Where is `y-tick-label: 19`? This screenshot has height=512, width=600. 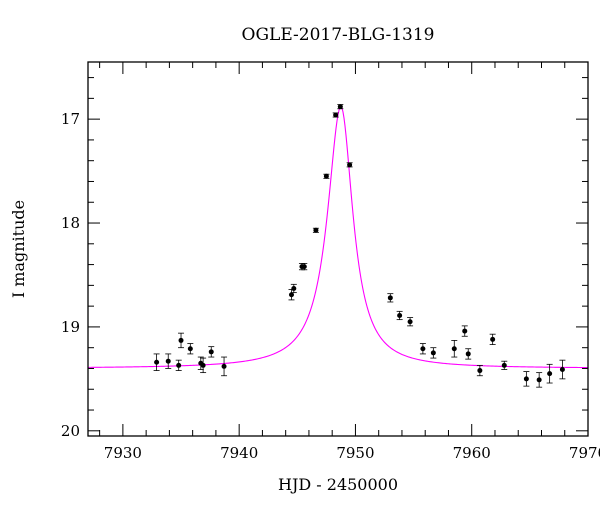
y-tick-label: 19 is located at coordinates (70, 327).